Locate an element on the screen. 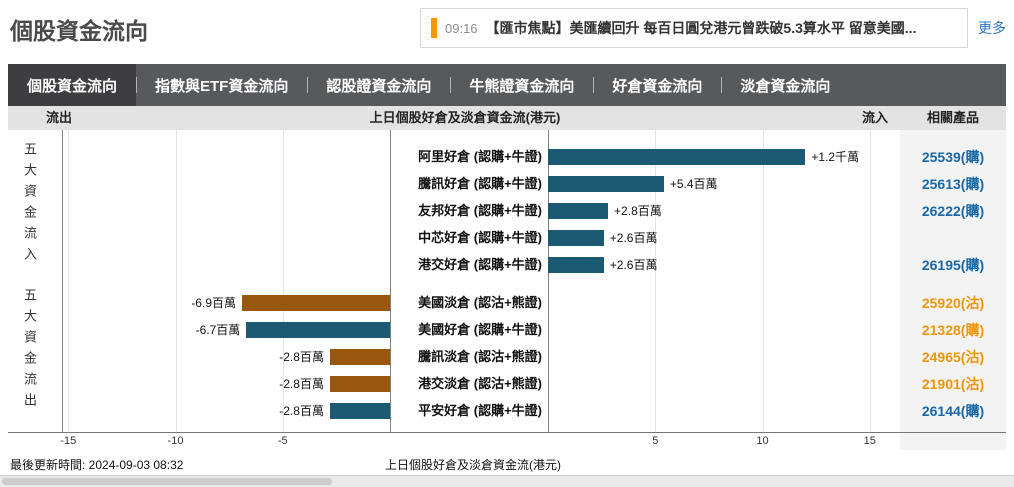 The image size is (1014, 487). row-label: 中芯好倉 (認購+牛證) is located at coordinates (480, 237).